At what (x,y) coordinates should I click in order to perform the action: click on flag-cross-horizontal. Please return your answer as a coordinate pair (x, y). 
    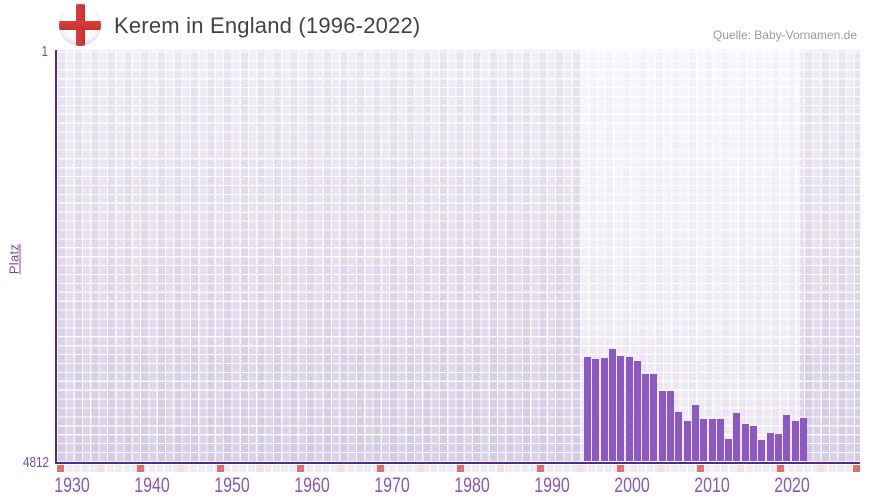
    Looking at the image, I should click on (80, 25).